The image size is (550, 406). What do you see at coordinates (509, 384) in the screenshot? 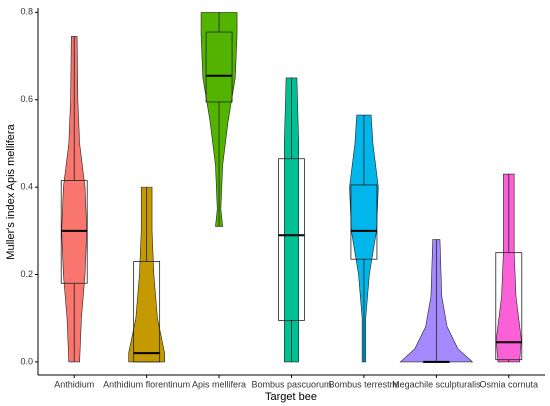
I see `x-tick-label: Osmia cornuta` at bounding box center [509, 384].